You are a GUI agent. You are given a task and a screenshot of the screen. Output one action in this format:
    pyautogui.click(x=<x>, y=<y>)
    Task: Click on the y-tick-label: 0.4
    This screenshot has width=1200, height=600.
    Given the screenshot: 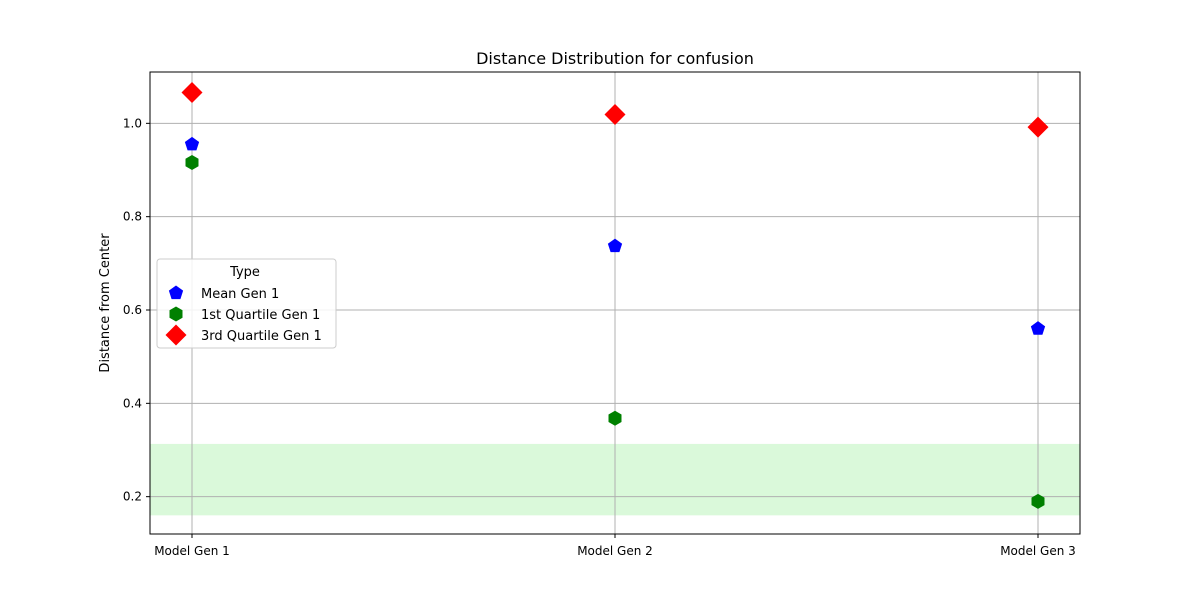 What is the action you would take?
    pyautogui.click(x=132, y=403)
    